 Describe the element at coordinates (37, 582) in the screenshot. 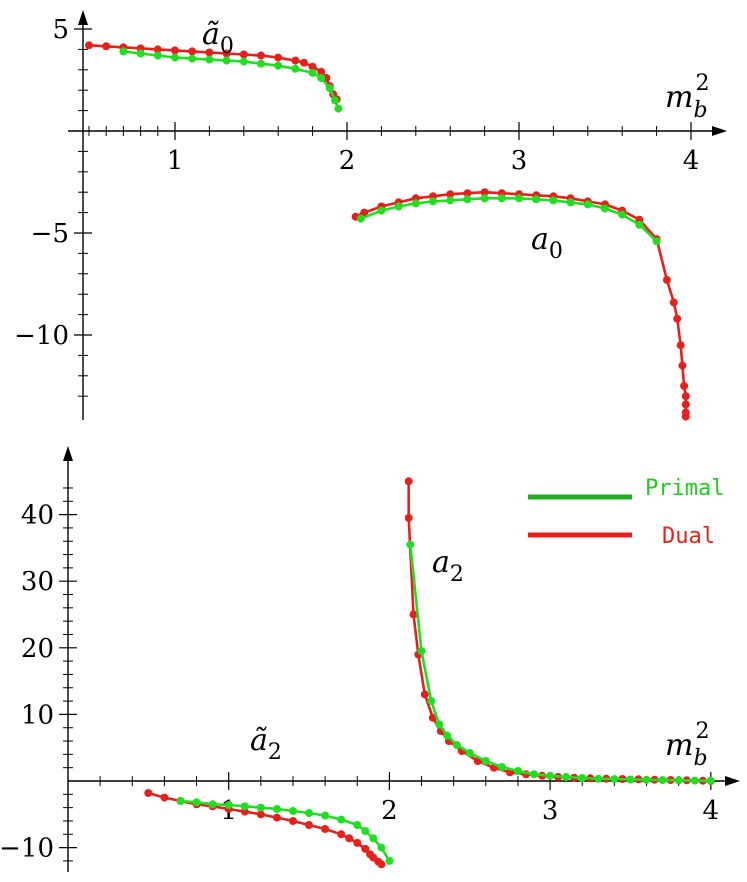

I see `bottom-y-tick-label: 30` at that location.